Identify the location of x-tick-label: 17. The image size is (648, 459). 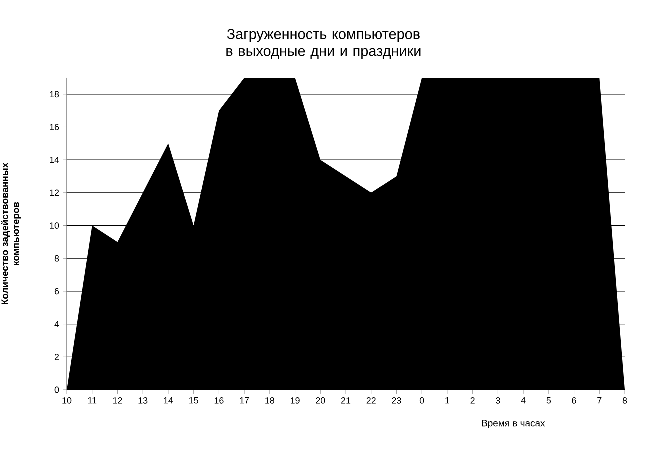
(245, 401).